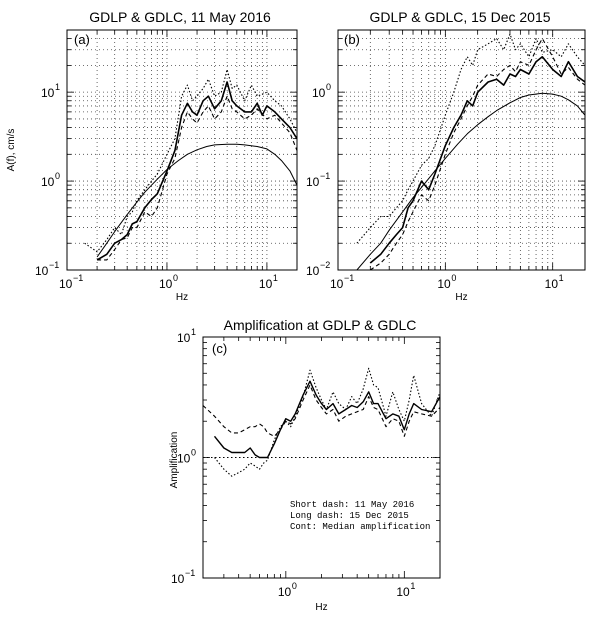  Describe the element at coordinates (461, 297) in the screenshot. I see `x-axis-label-b: Hz` at that location.